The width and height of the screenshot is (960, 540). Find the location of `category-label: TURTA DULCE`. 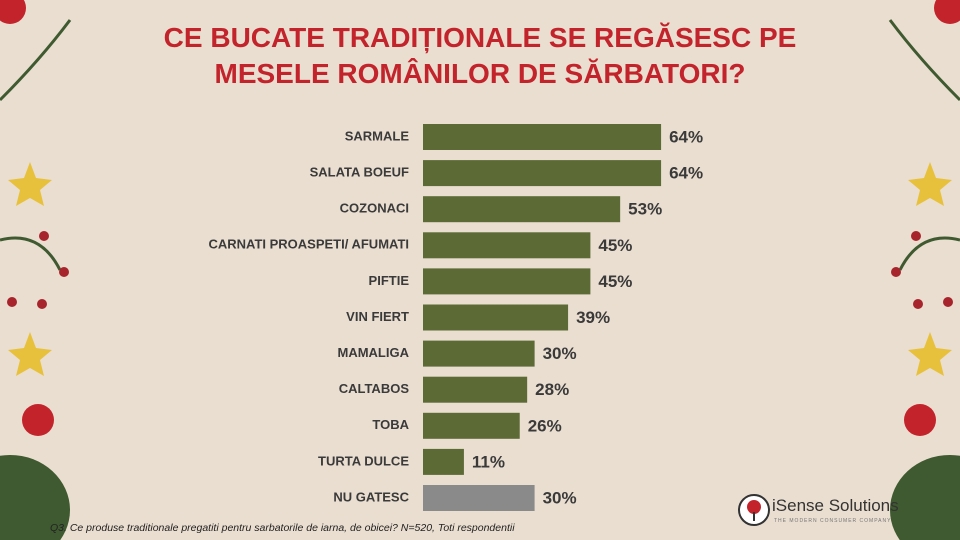

category-label: TURTA DULCE is located at coordinates (363, 460).